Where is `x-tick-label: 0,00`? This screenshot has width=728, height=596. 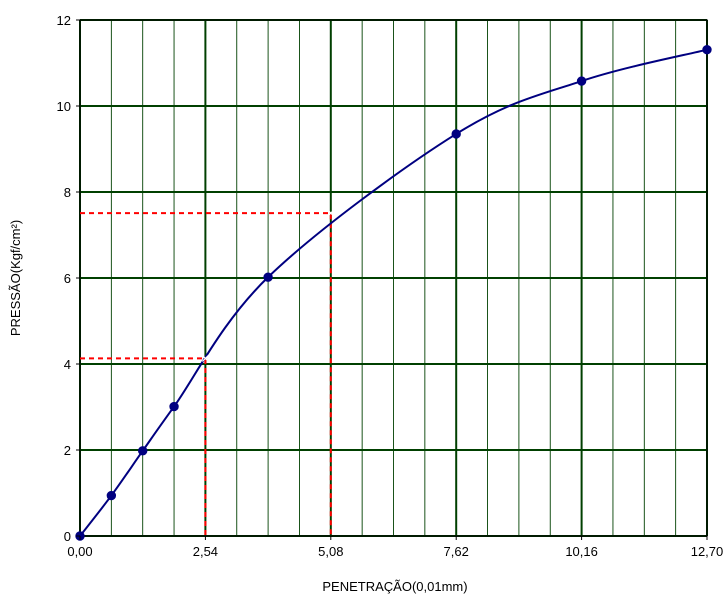 x-tick-label: 0,00 is located at coordinates (79, 551).